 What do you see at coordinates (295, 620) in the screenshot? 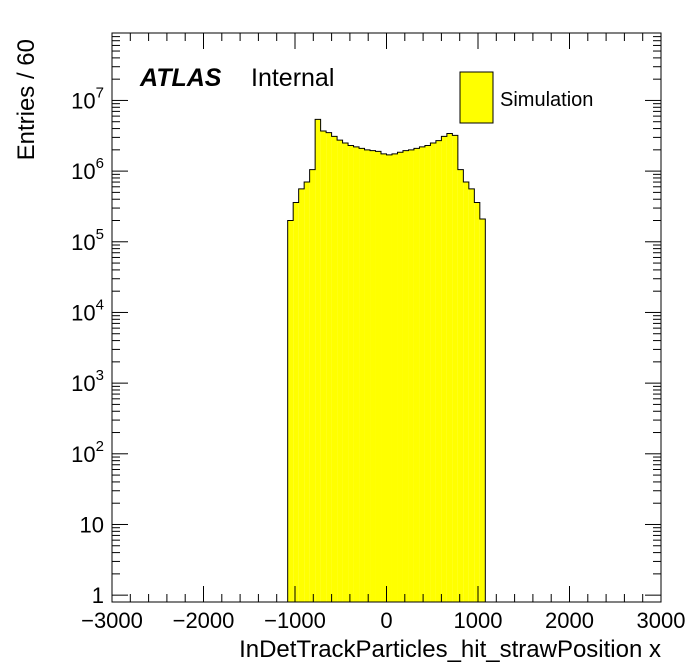
I see `x-tick-label: −1000` at bounding box center [295, 620].